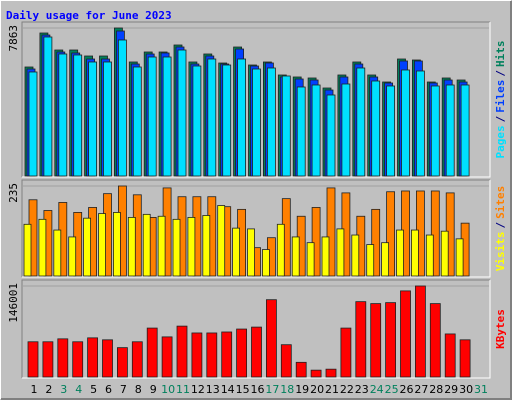 The height and width of the screenshot is (400, 512). Describe the element at coordinates (93, 389) in the screenshot. I see `x-tick-label: 5` at that location.